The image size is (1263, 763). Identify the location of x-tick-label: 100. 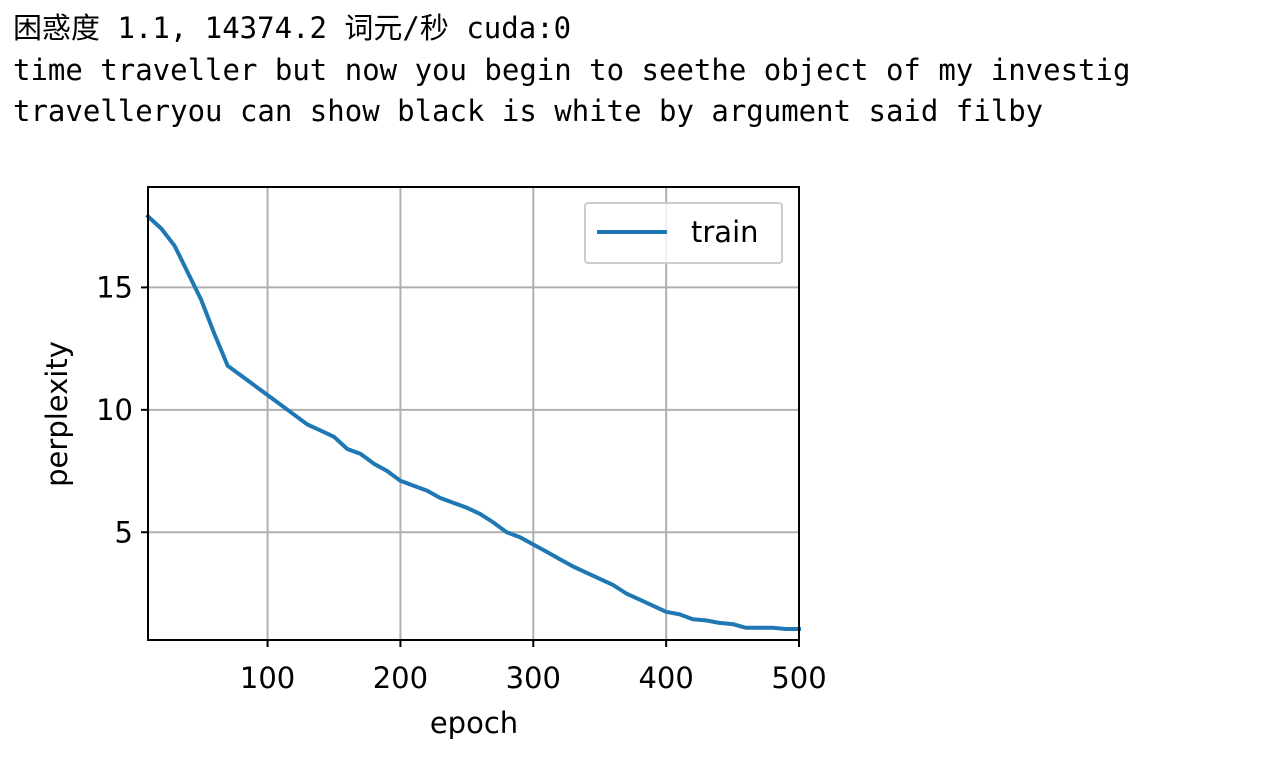
(267, 678).